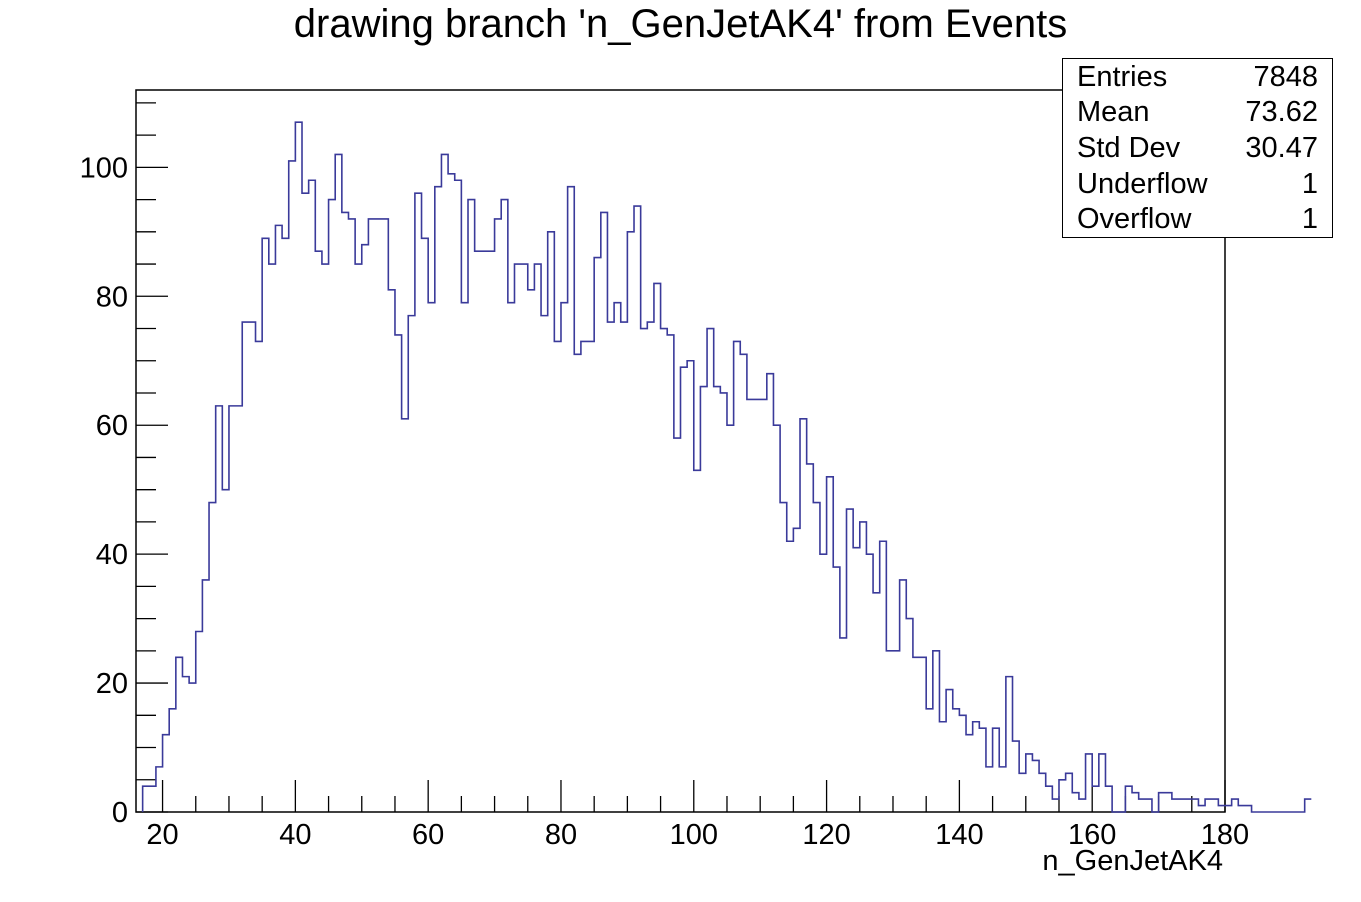 Image resolution: width=1361 pixels, height=902 pixels. I want to click on stat-value: 73.62, so click(1281, 112).